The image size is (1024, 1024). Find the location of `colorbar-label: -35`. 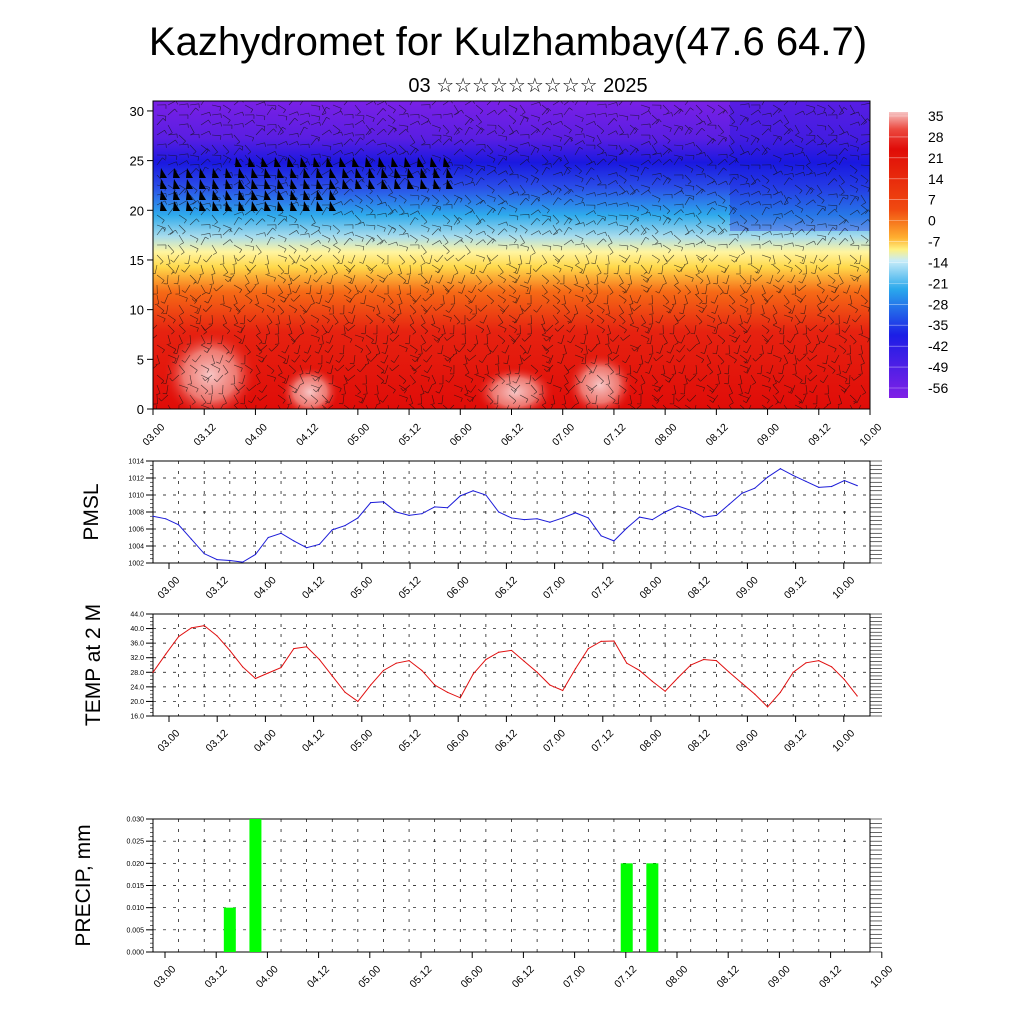

colorbar-label: -35 is located at coordinates (938, 325).